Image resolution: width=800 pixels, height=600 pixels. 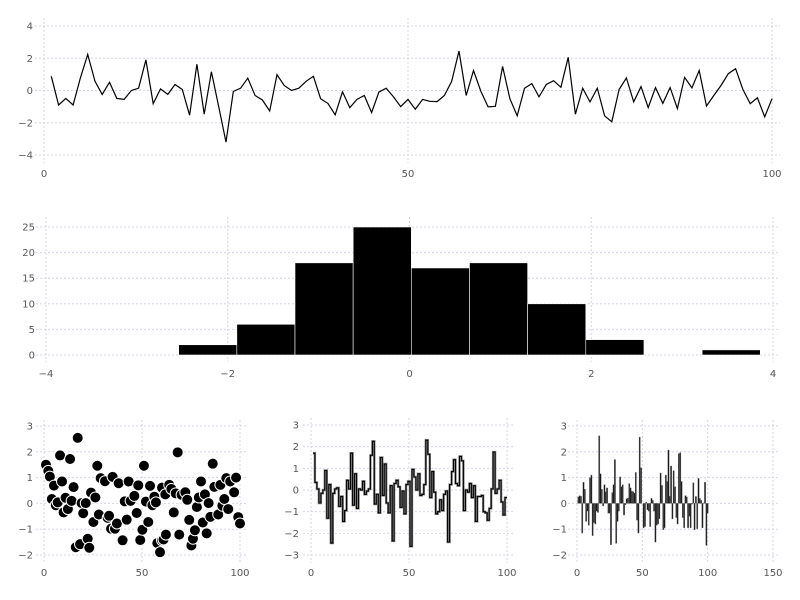 What do you see at coordinates (28, 228) in the screenshot?
I see `y-tick-label: 25` at bounding box center [28, 228].